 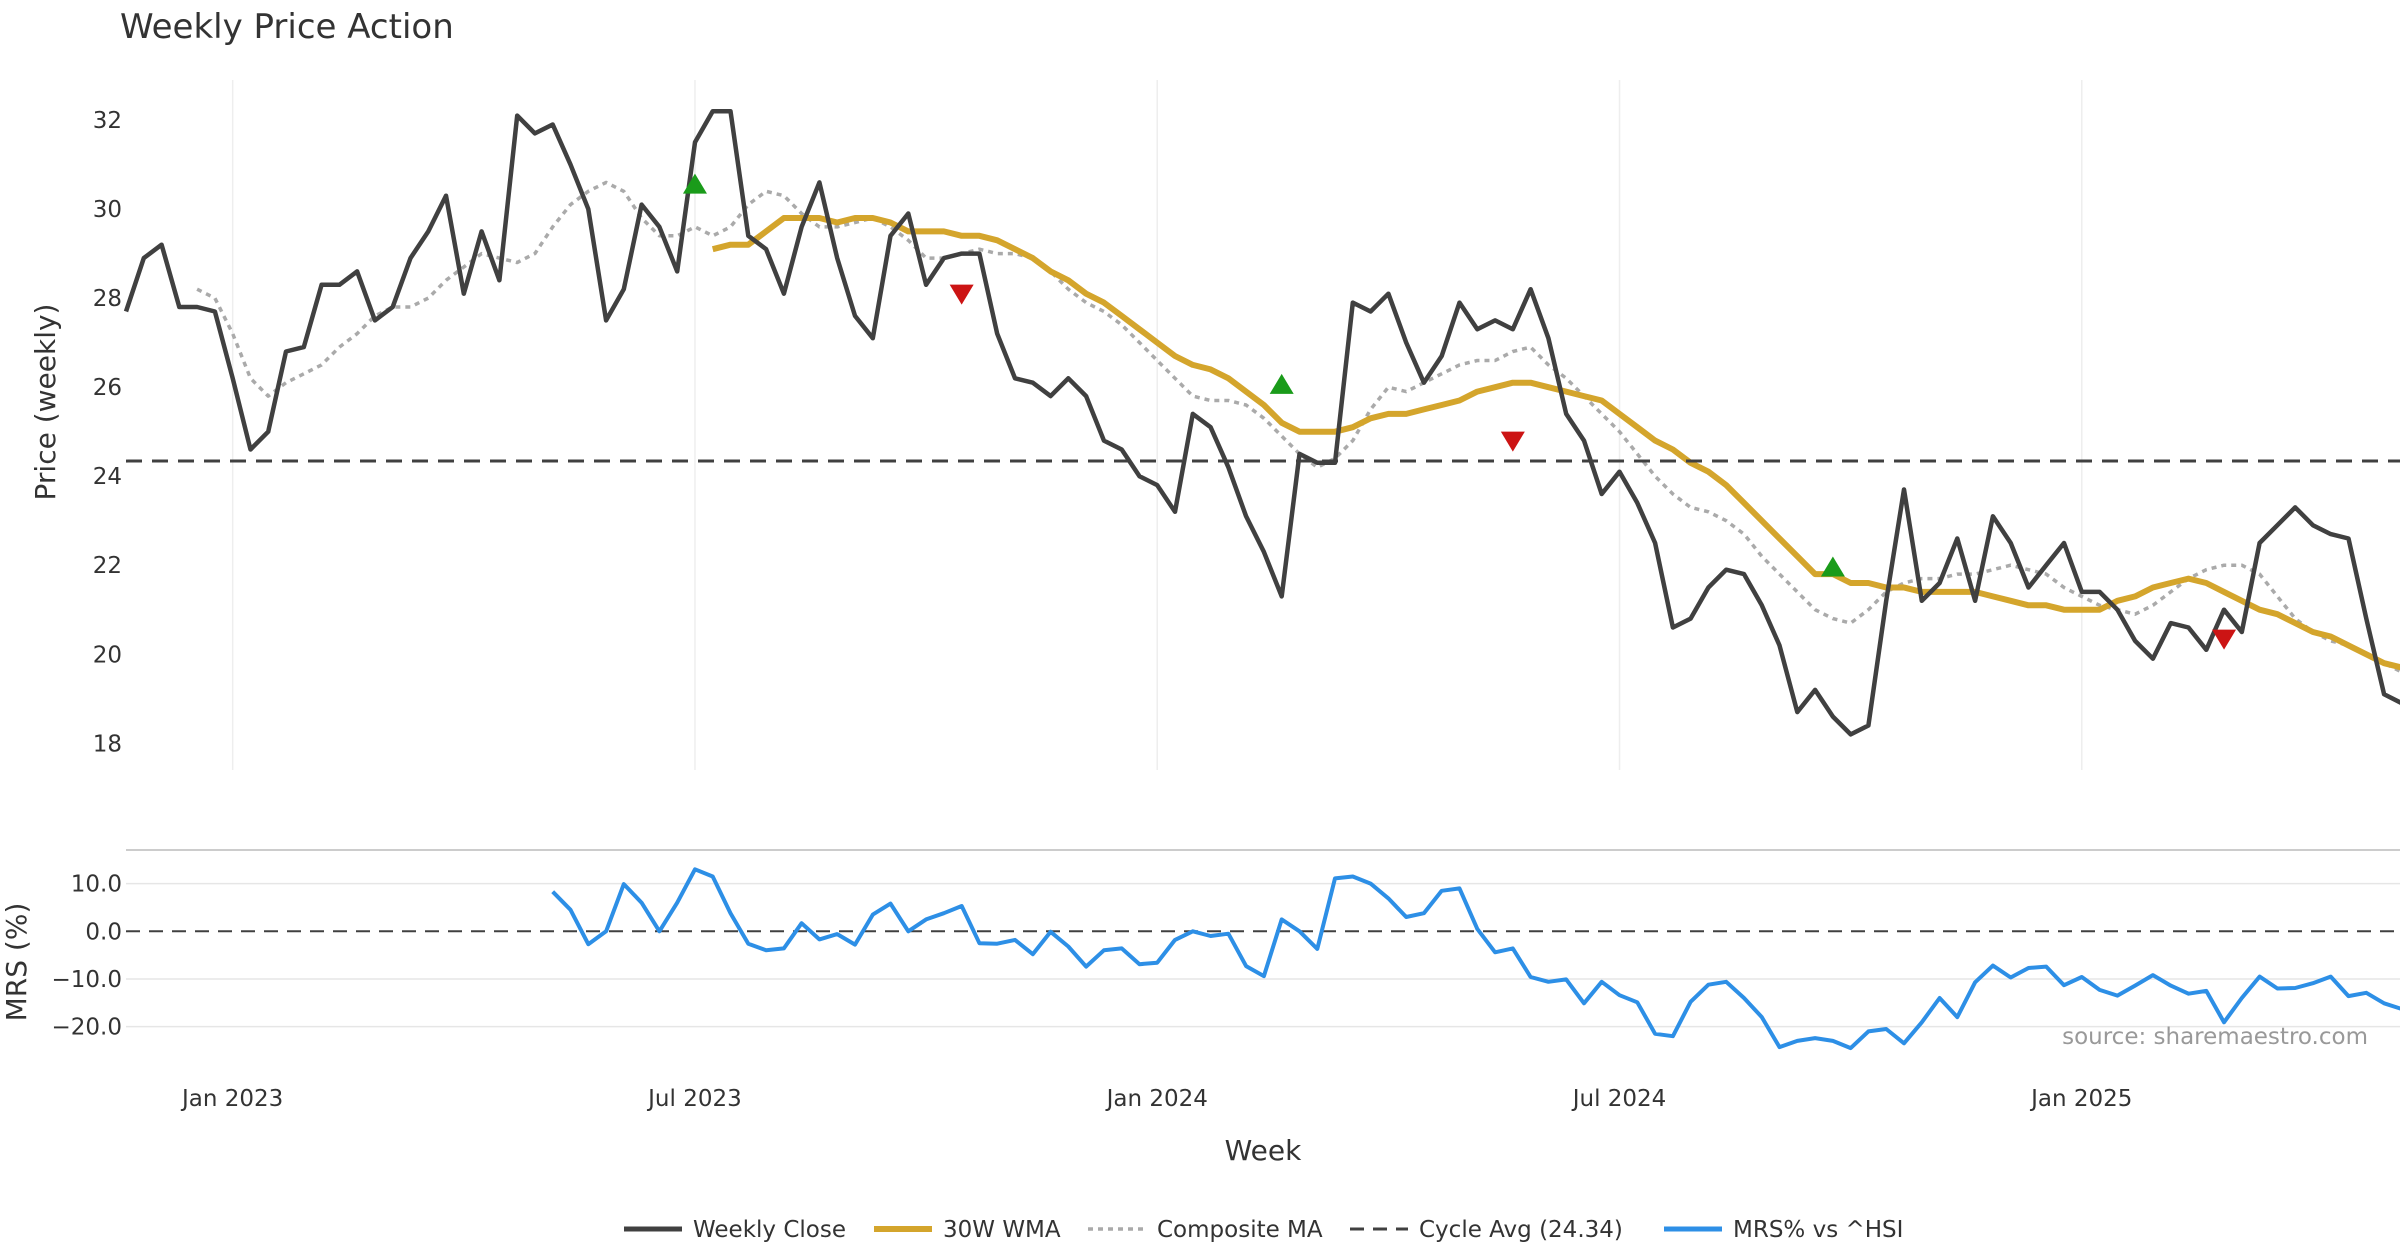 I want to click on chart-title: Weekly Price Action, so click(x=287, y=27).